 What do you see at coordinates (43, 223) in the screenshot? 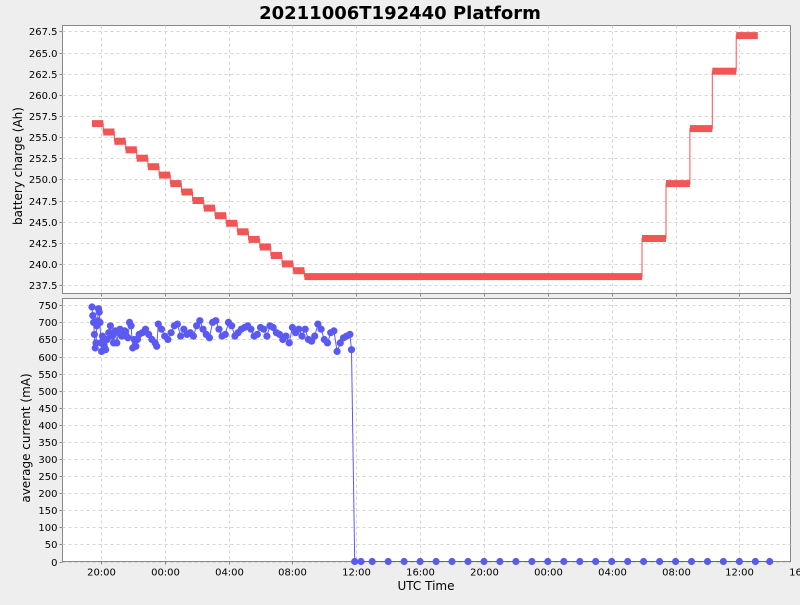
I see `y-tick-label: 245.0` at bounding box center [43, 223].